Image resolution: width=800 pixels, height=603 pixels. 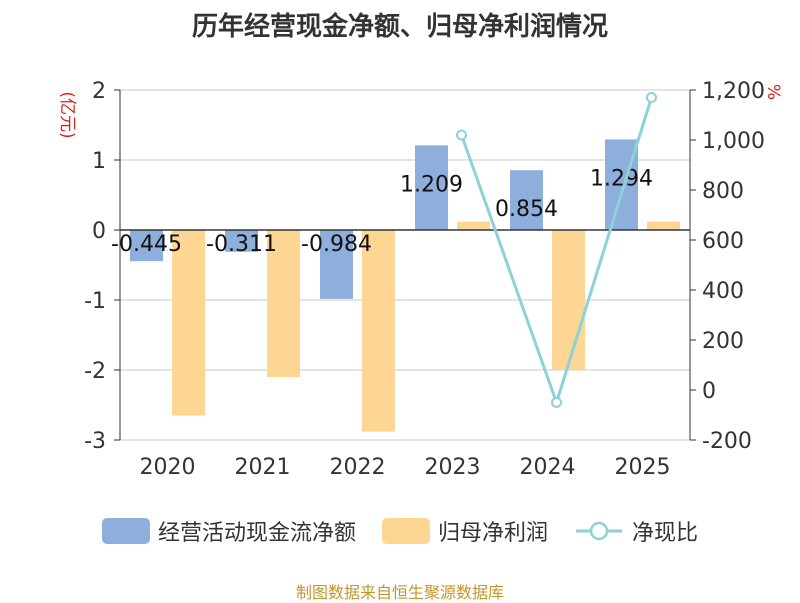 I want to click on x-tick-label: 2020, so click(x=168, y=467).